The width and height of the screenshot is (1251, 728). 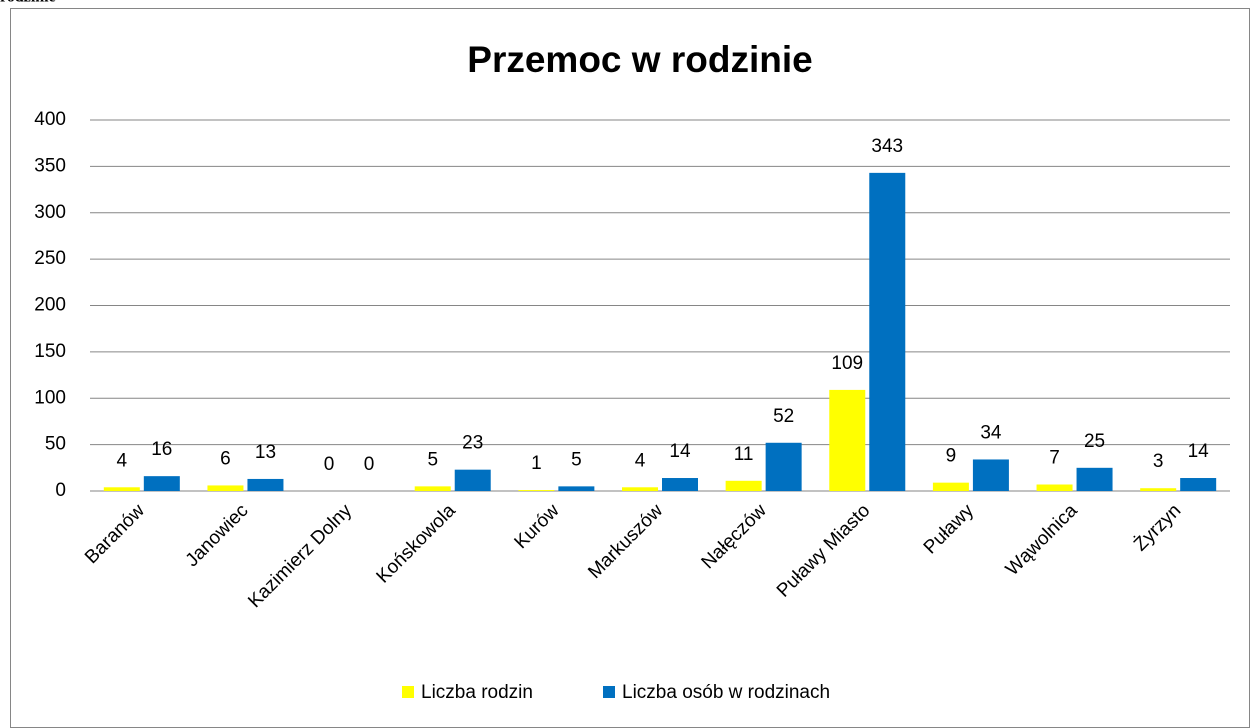 I want to click on y-tick-label: 350, so click(x=50, y=165).